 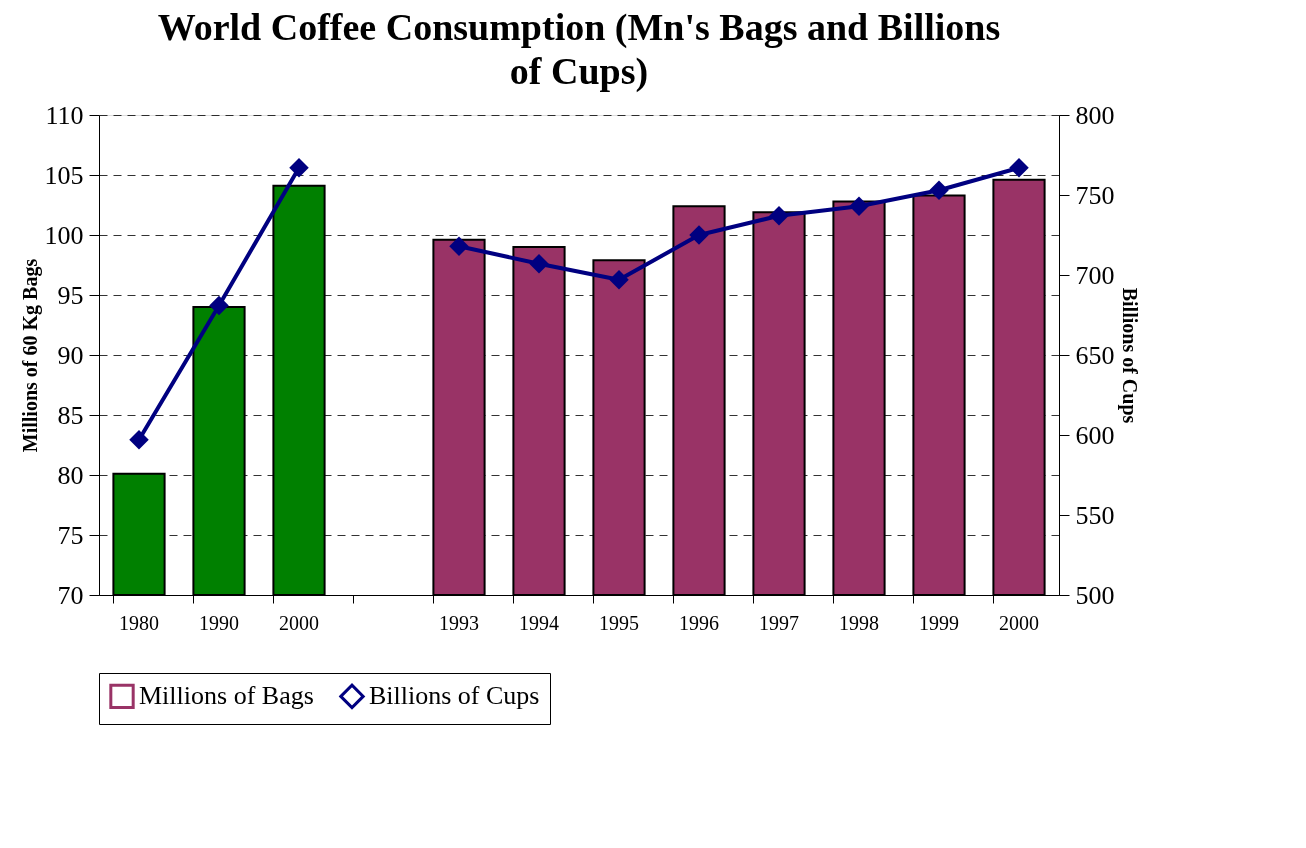 I want to click on y-tick-label: 110, so click(x=64, y=115).